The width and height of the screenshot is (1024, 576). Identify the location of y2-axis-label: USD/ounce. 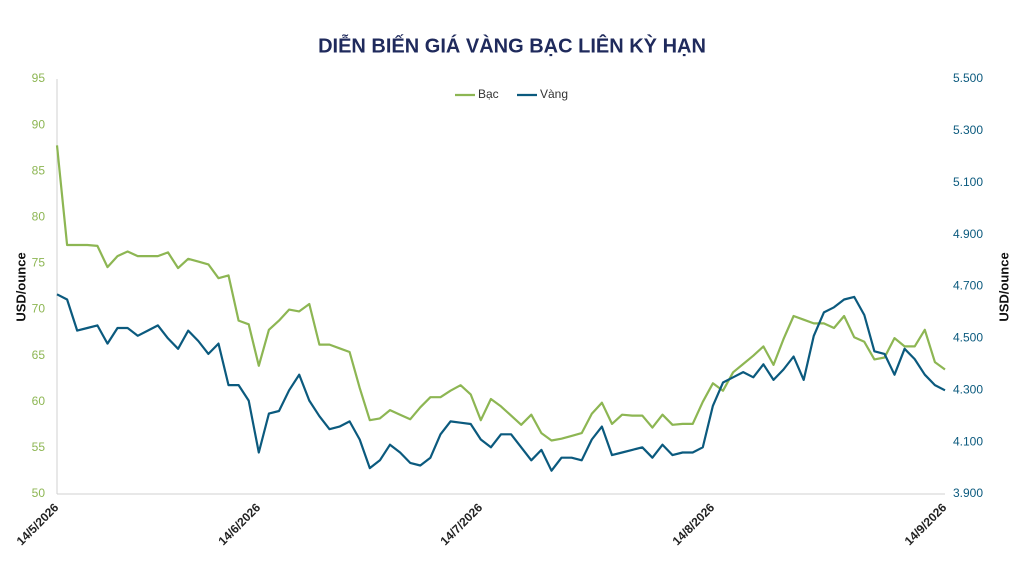
(1003, 286).